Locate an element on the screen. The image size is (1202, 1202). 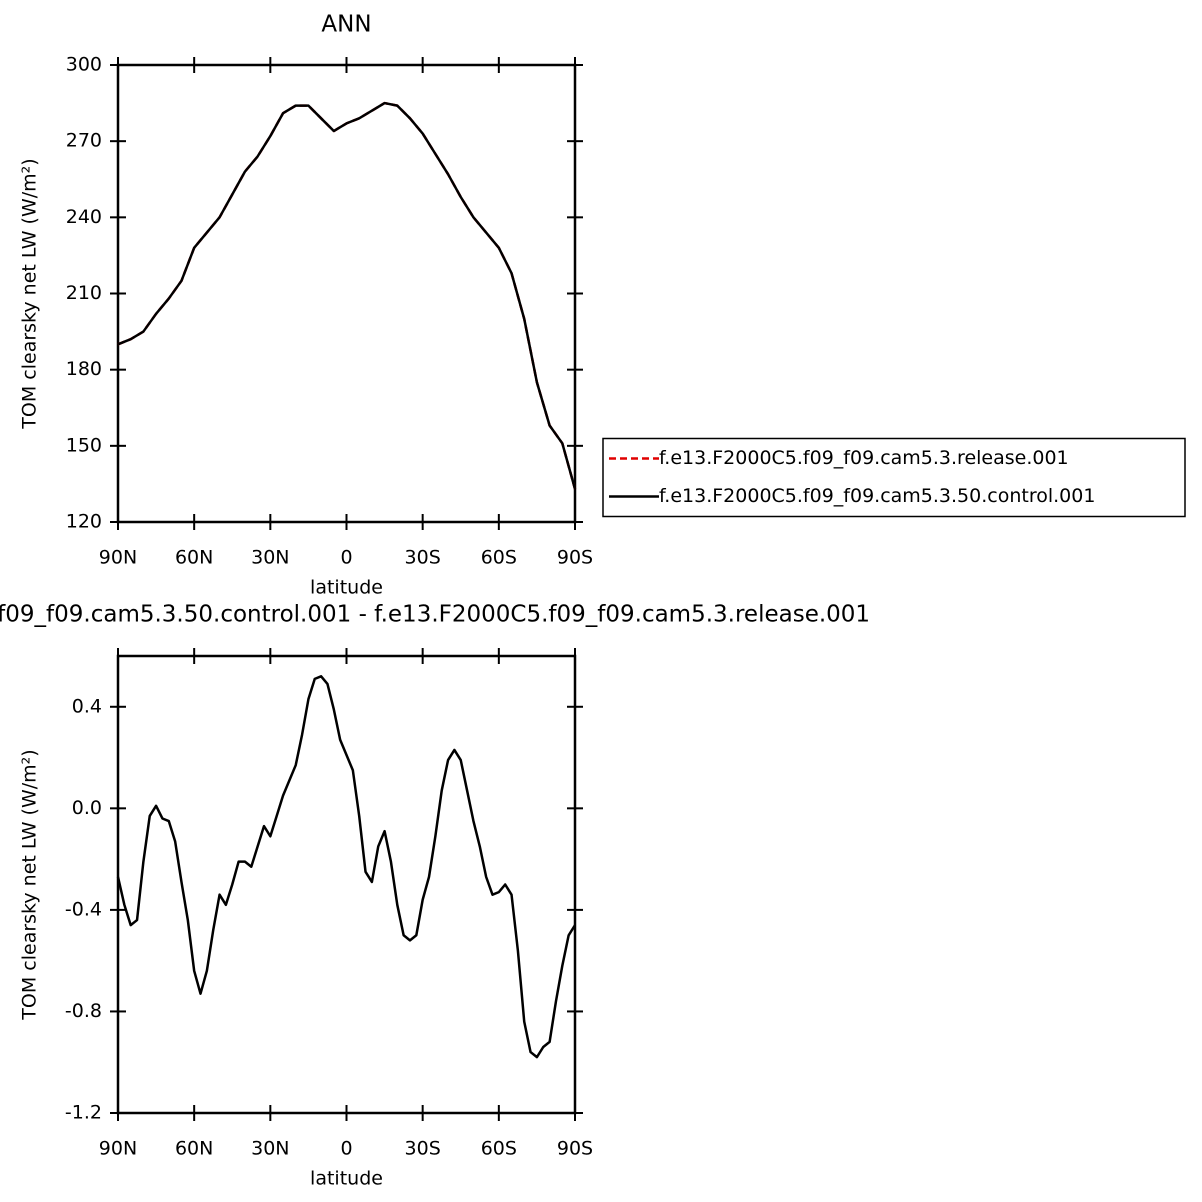
y-tick-label: 300 is located at coordinates (84, 65).